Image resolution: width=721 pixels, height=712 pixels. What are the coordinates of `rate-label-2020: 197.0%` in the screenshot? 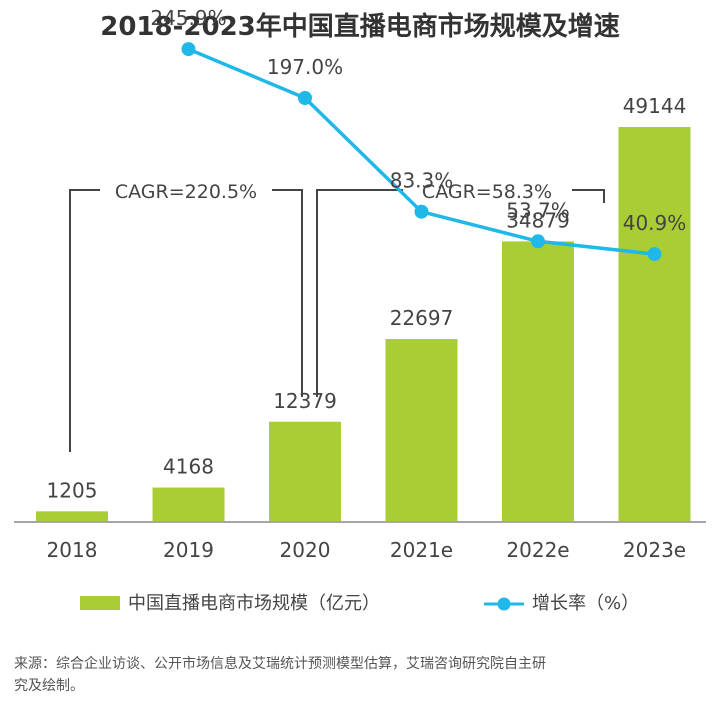 It's located at (305, 67).